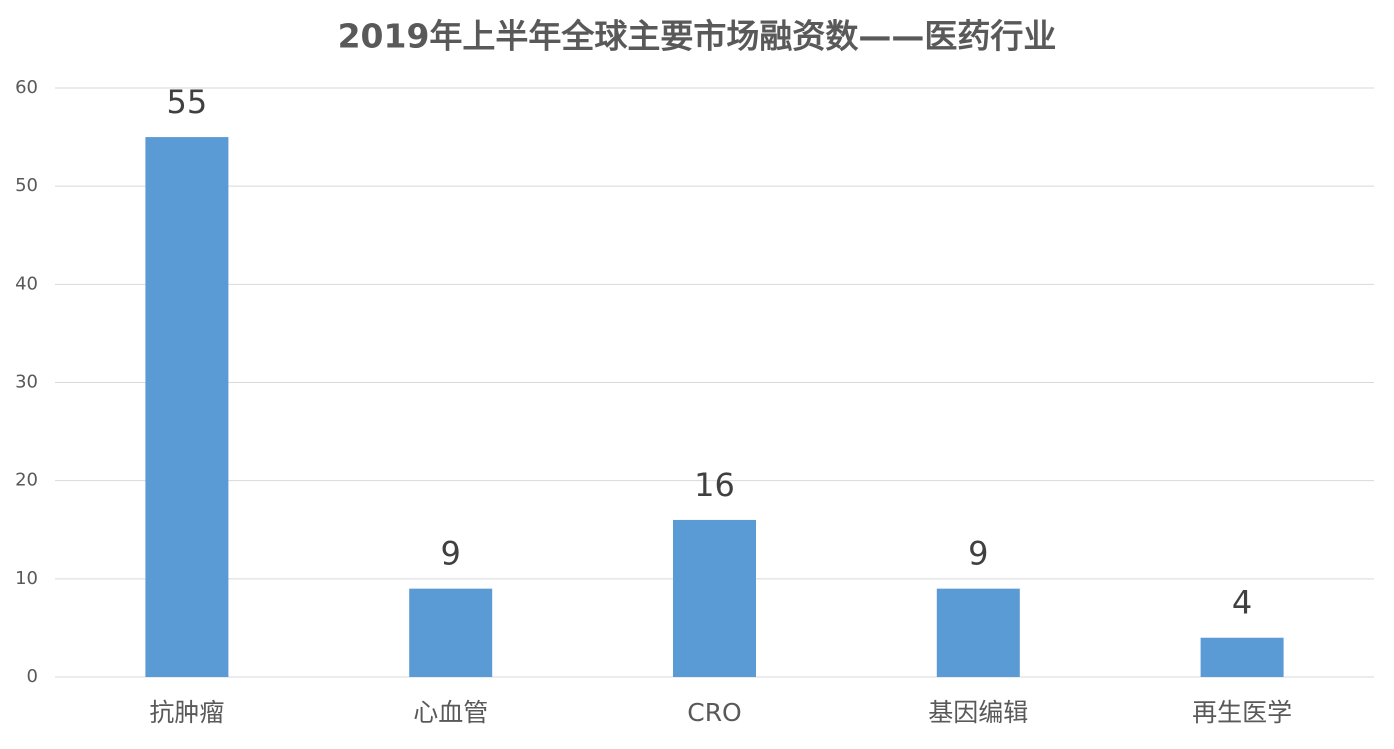  I want to click on y-tick-label: 40, so click(26, 283).